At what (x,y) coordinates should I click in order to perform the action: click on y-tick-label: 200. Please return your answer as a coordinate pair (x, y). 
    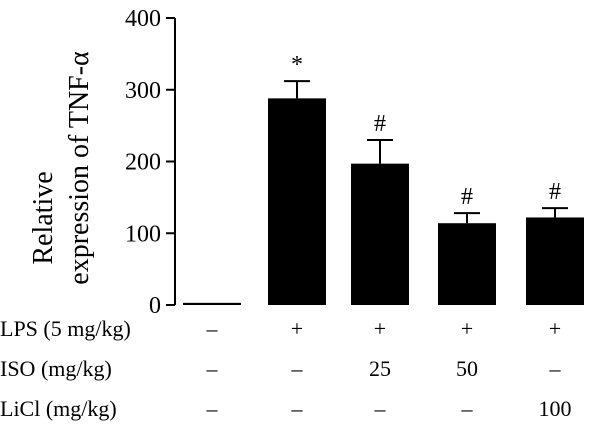
    Looking at the image, I should click on (143, 163).